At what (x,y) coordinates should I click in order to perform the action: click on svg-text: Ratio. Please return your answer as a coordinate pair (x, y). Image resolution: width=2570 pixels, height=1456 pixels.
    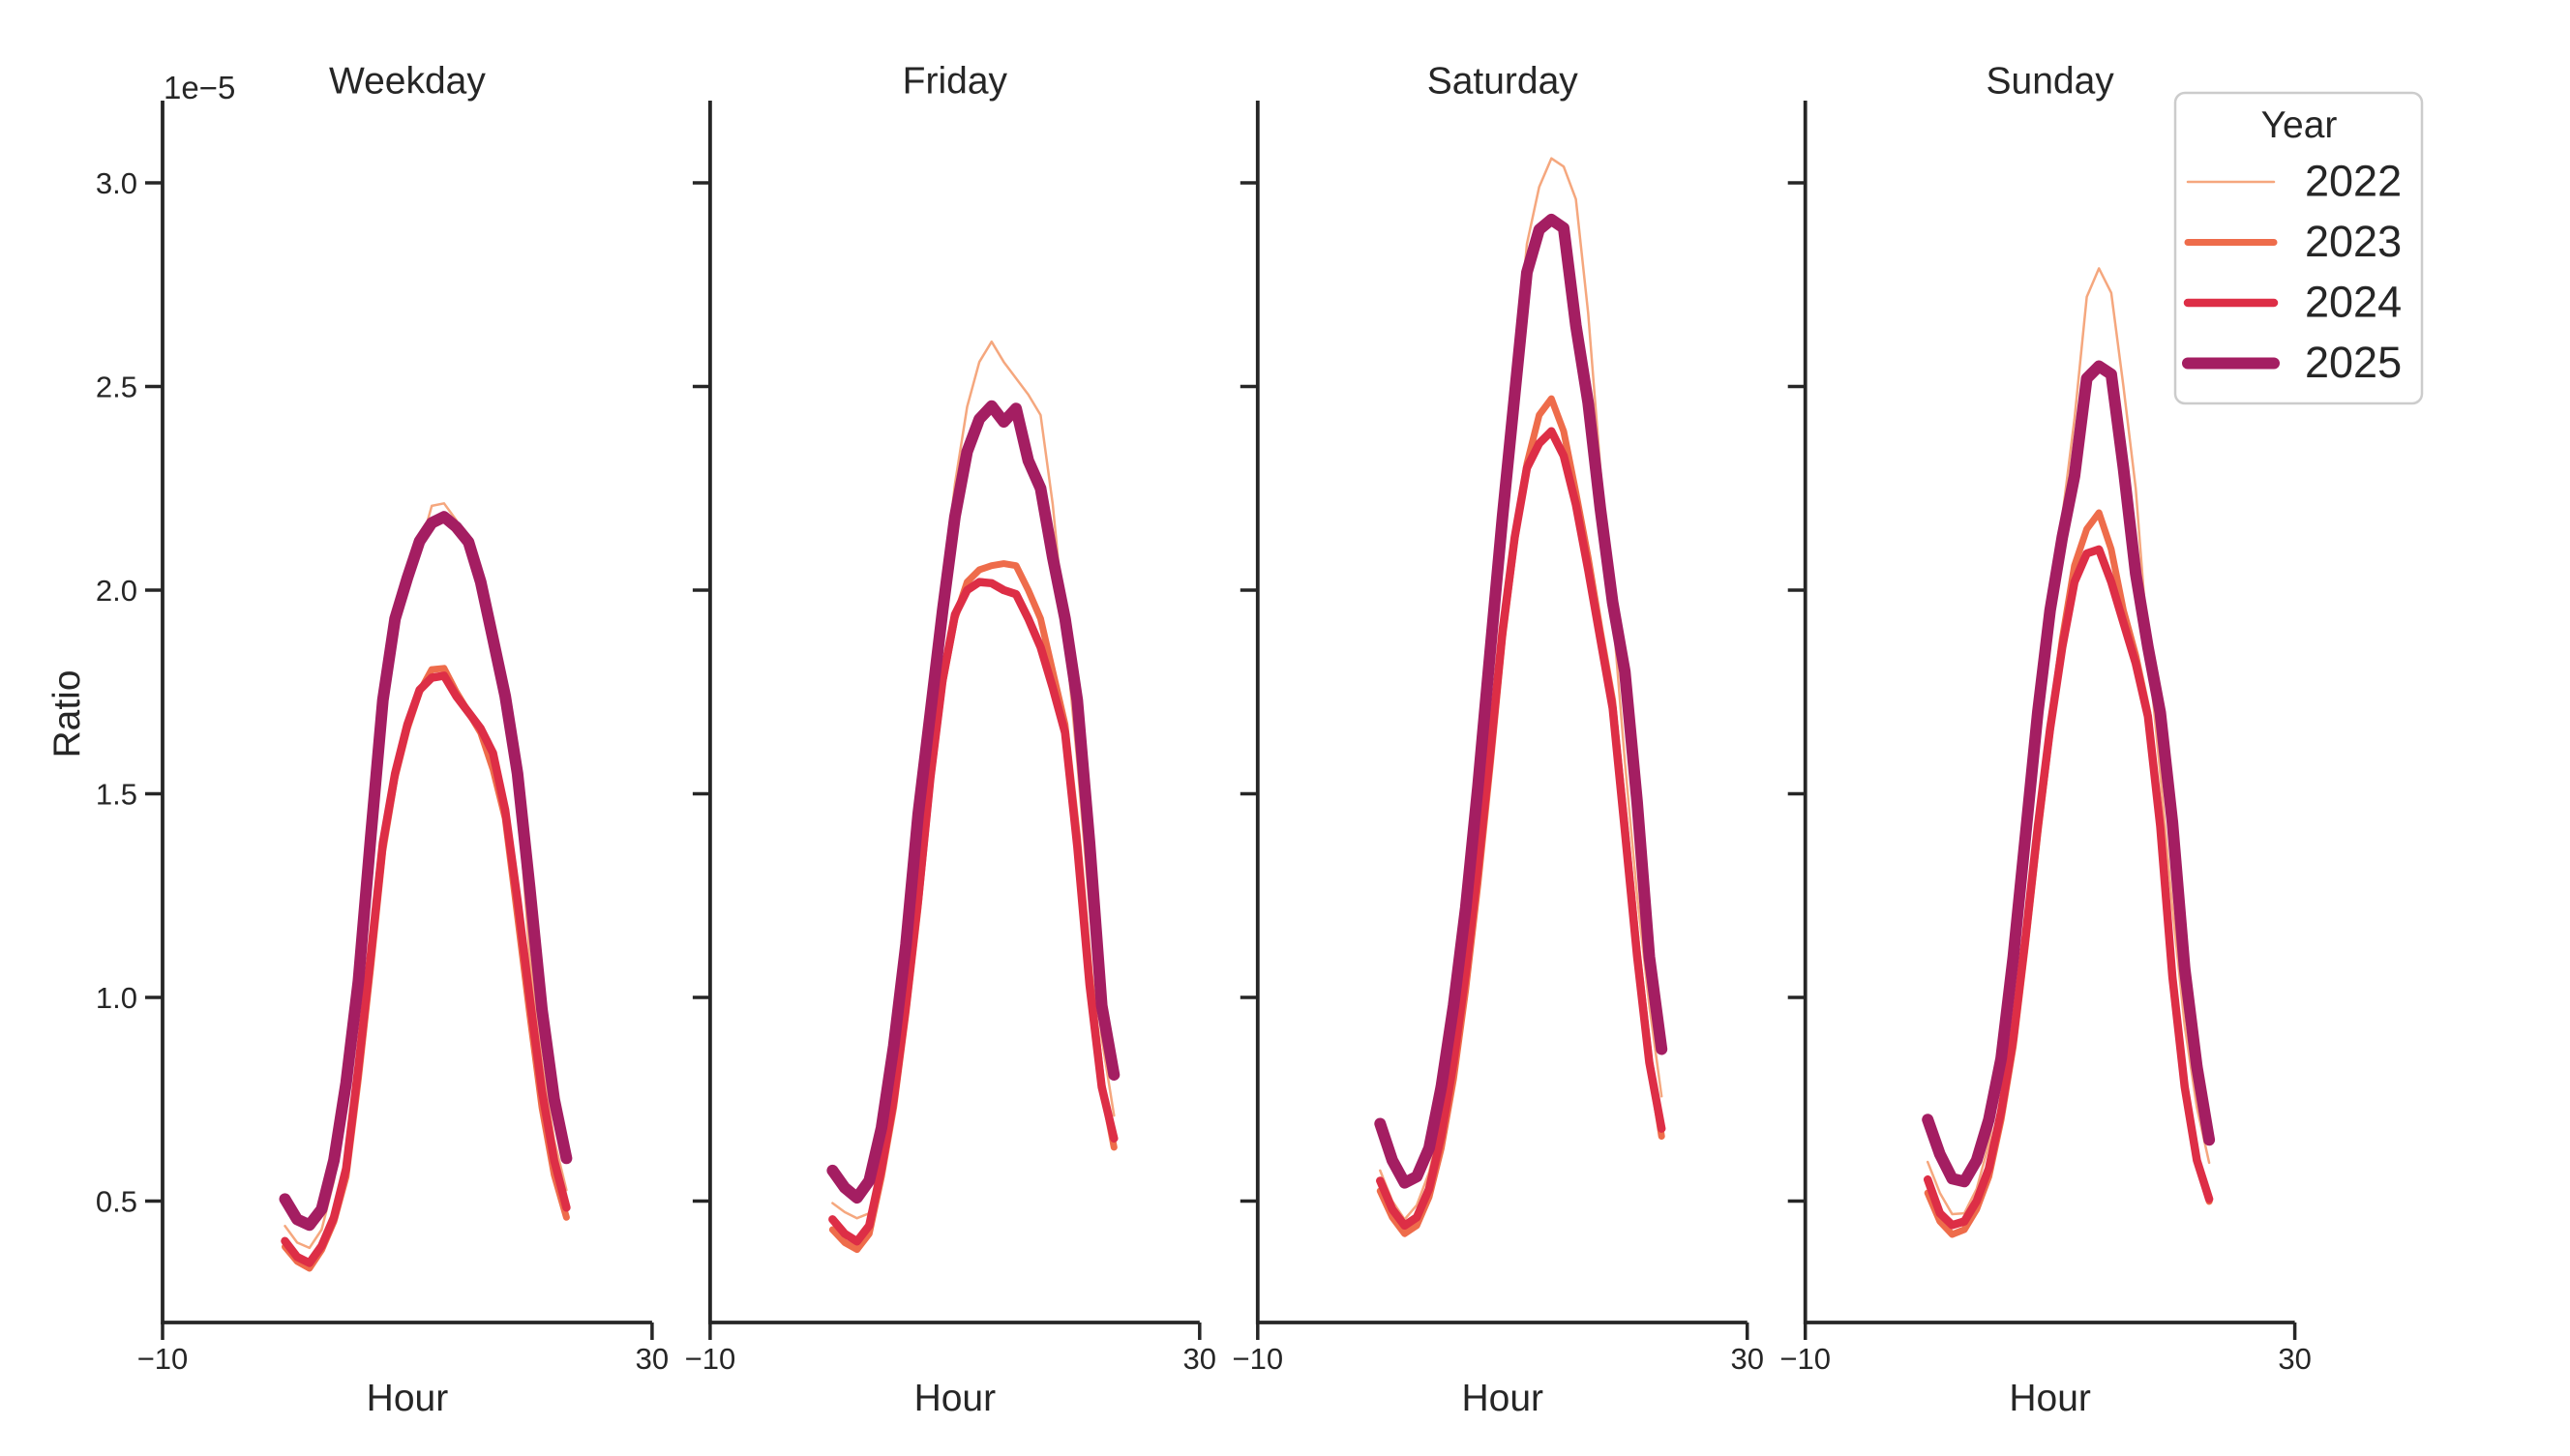
    Looking at the image, I should click on (67, 713).